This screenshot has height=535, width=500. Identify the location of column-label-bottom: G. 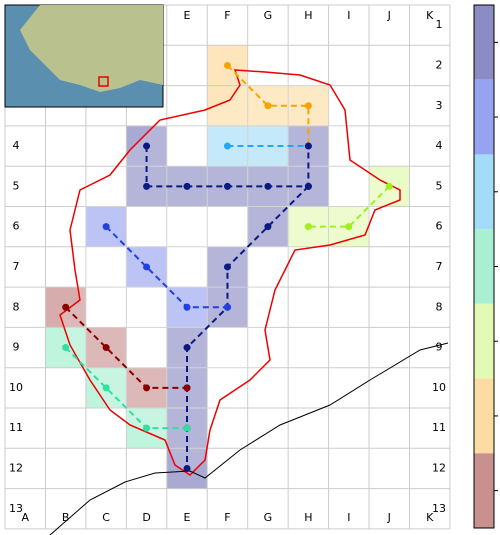
(268, 517).